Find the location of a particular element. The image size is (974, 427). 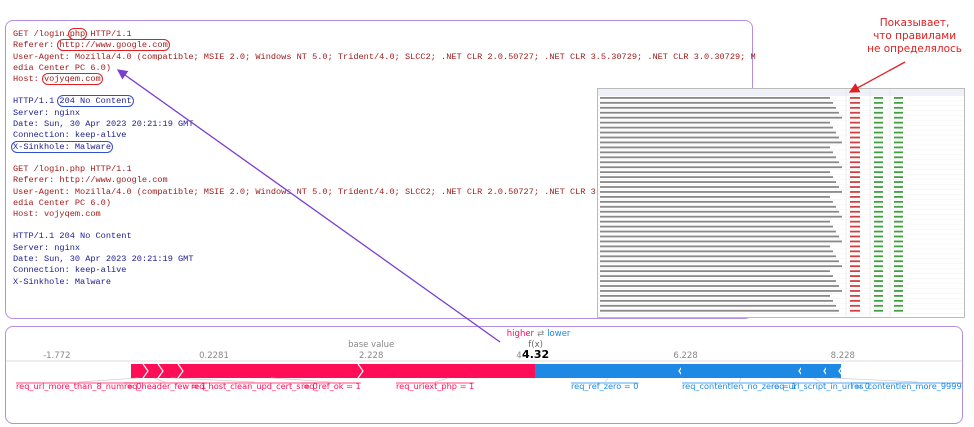

axis-tick-label: 0.2281 is located at coordinates (214, 356).